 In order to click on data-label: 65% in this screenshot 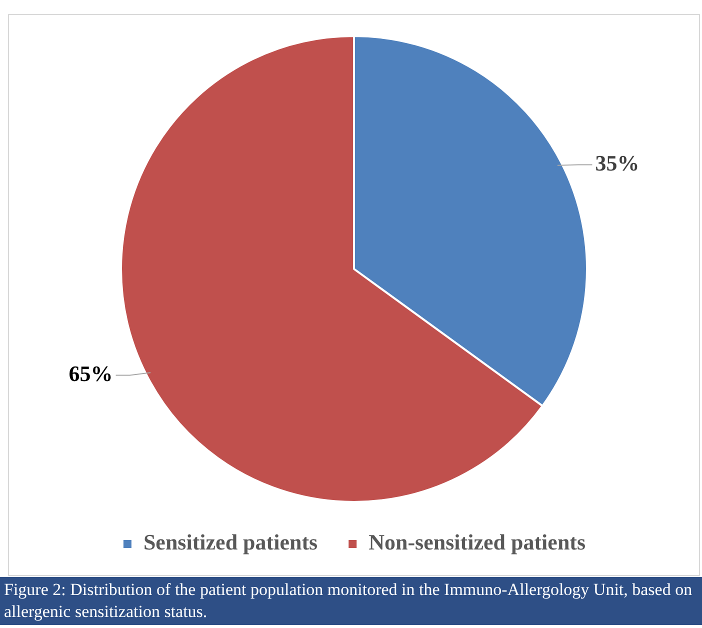, I will do `click(90, 373)`.